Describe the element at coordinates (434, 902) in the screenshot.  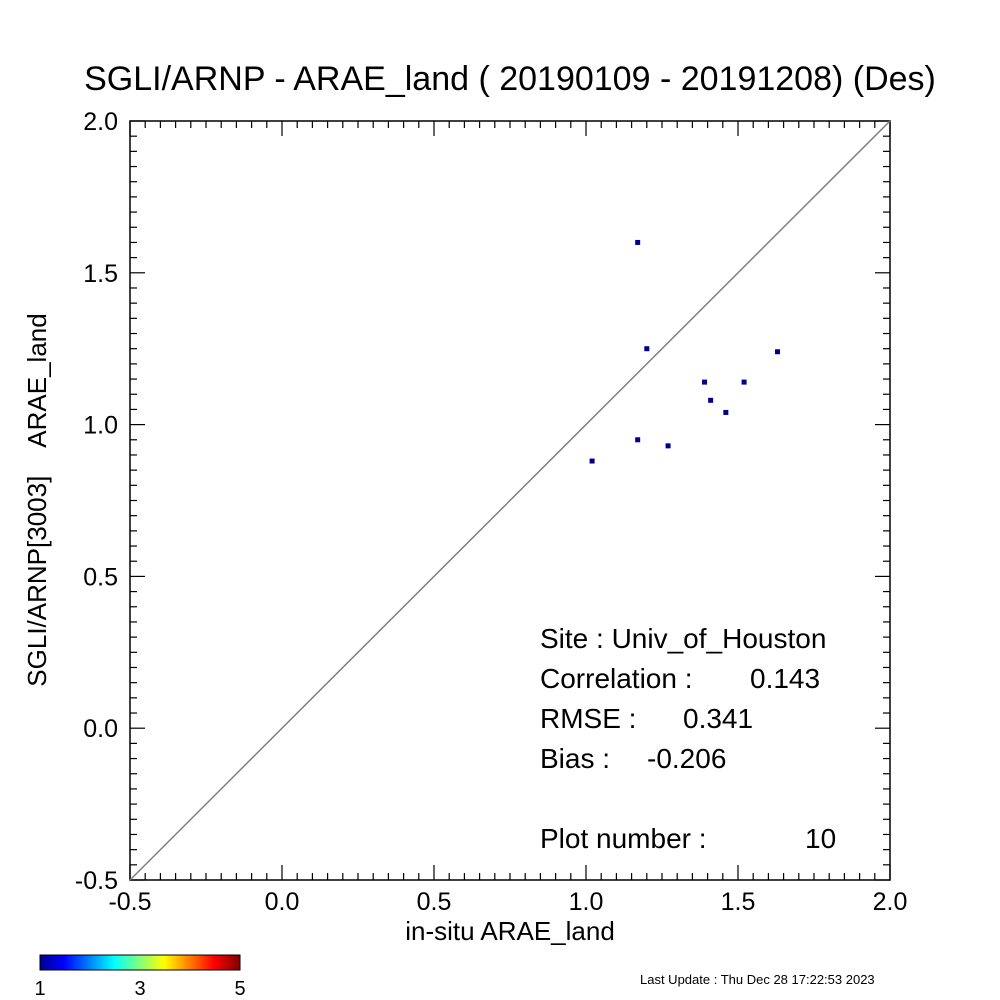
I see `x-tick-label: 0.5` at that location.